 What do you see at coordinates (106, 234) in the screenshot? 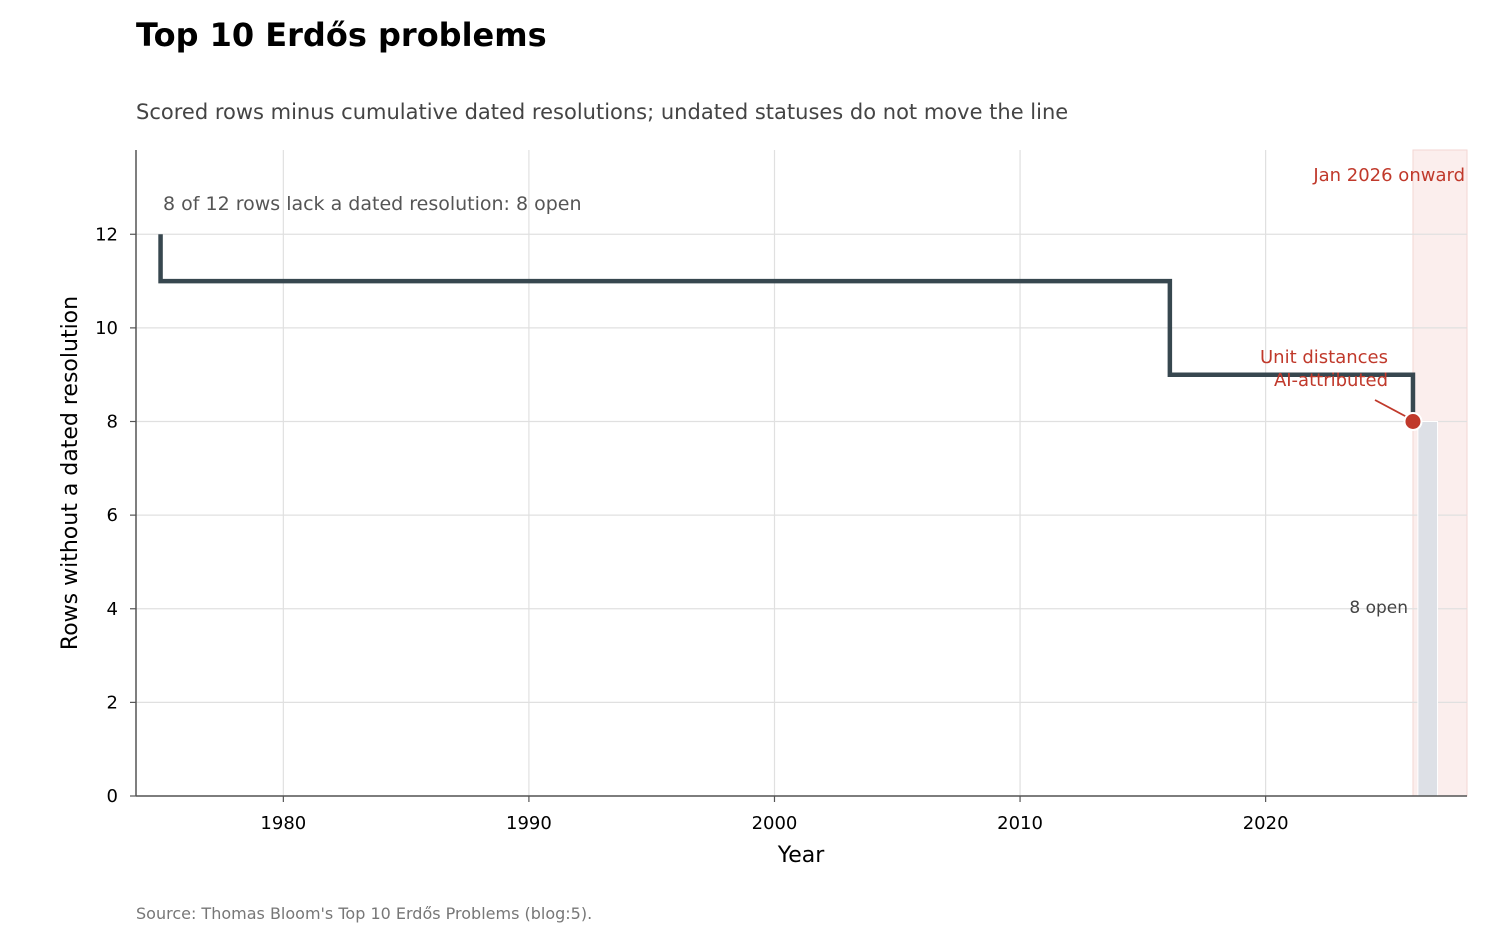
I see `y-tick-label: 12` at bounding box center [106, 234].